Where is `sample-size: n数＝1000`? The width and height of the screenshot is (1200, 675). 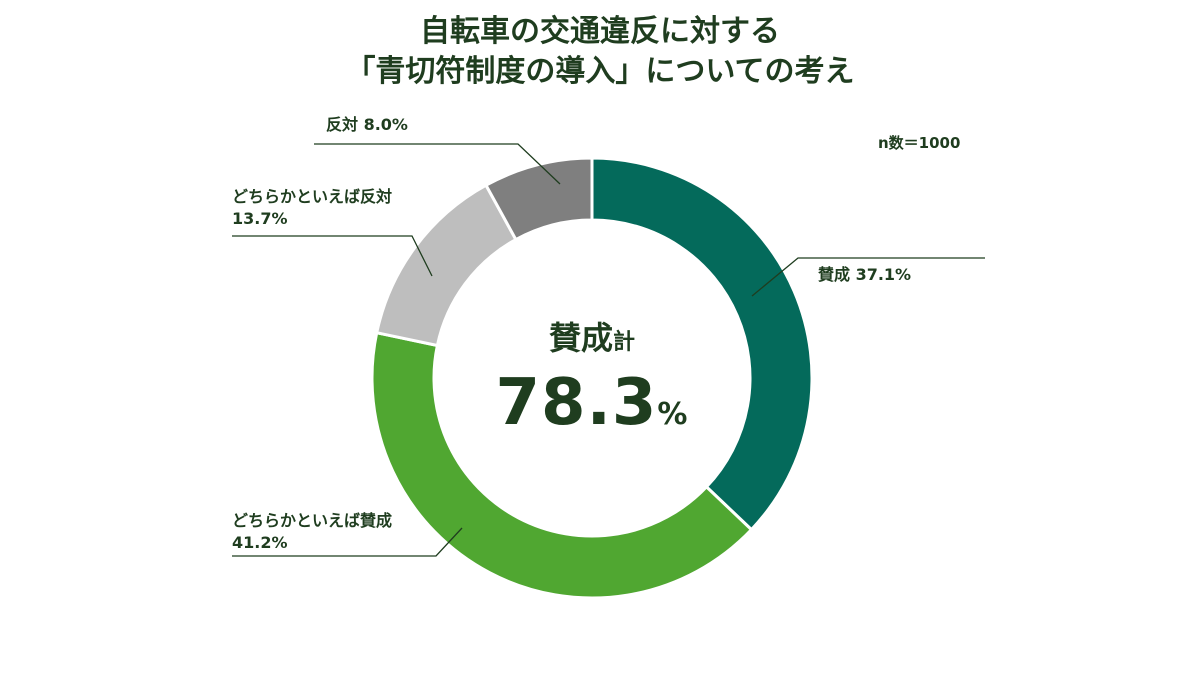
sample-size: n数＝1000 is located at coordinates (919, 143).